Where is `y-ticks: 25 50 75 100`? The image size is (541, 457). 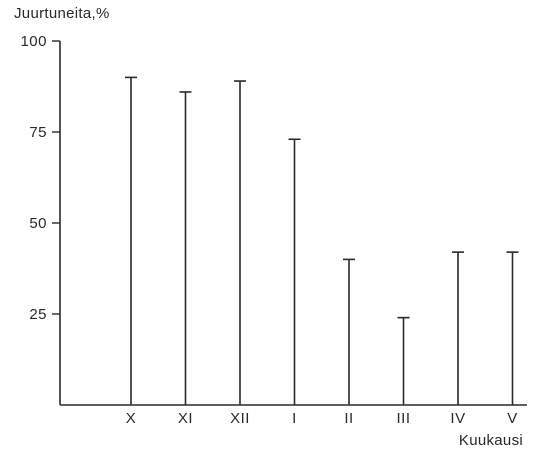 y-ticks: 25 50 75 100 is located at coordinates (40, 178).